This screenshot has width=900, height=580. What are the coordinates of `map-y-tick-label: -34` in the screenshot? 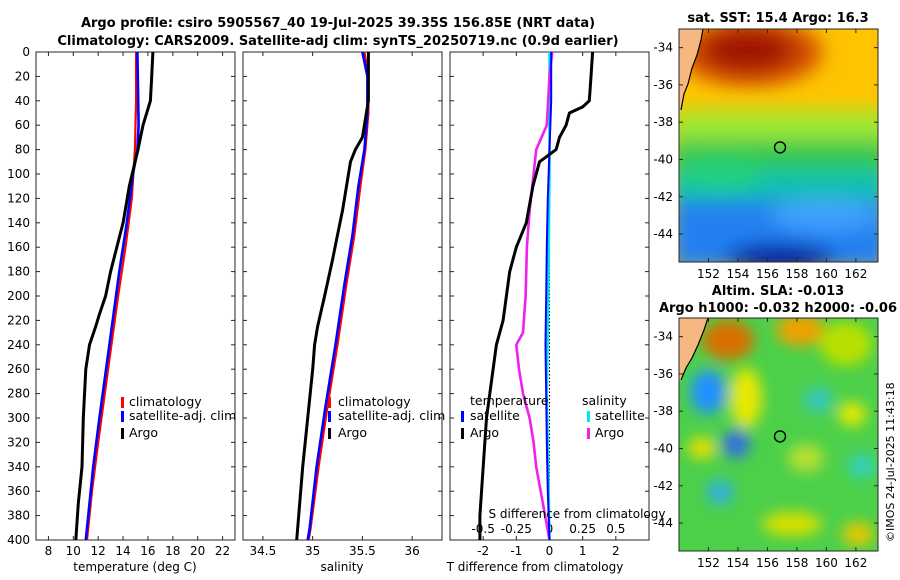 It's located at (663, 48).